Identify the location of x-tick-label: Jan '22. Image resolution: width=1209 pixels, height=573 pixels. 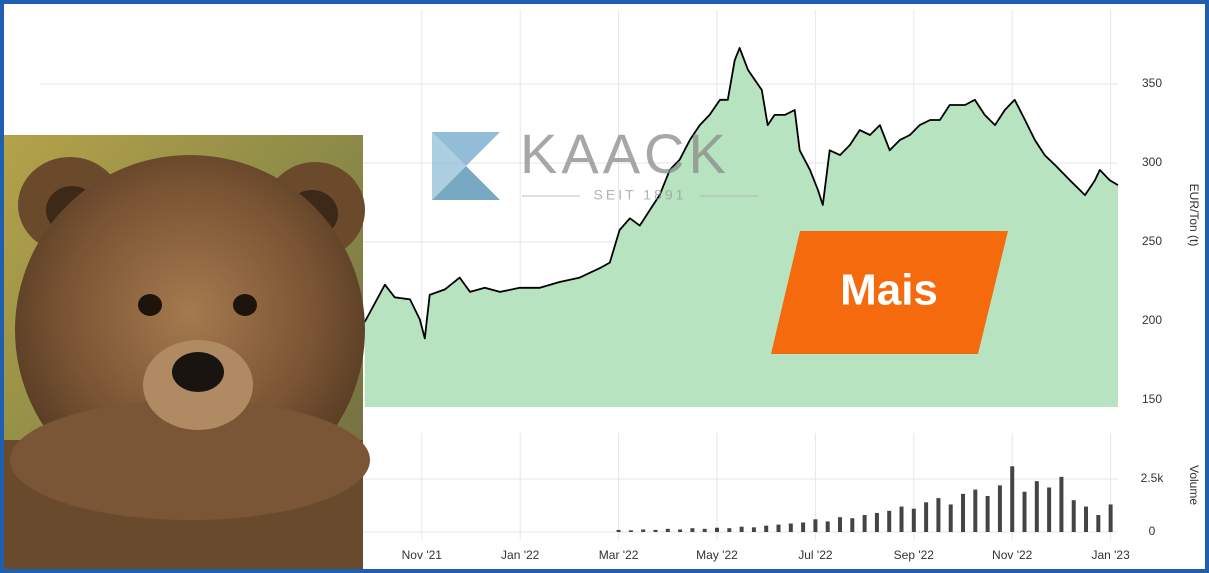
(520, 555).